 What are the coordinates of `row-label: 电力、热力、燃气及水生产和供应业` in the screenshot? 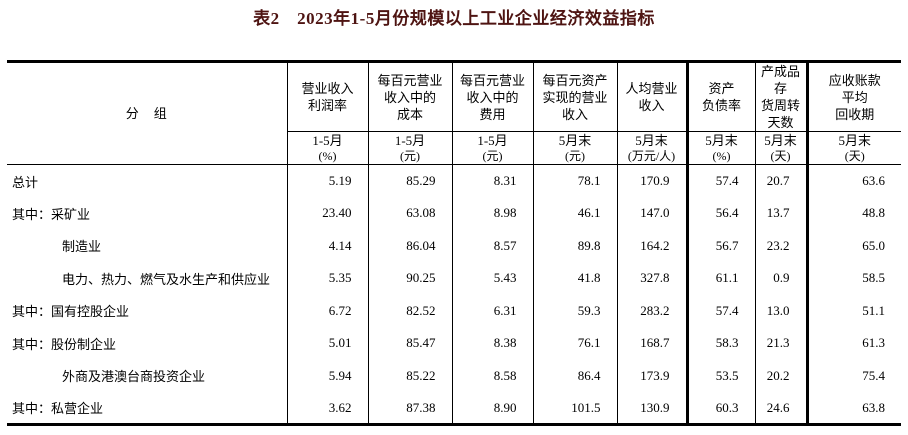 It's located at (147, 278).